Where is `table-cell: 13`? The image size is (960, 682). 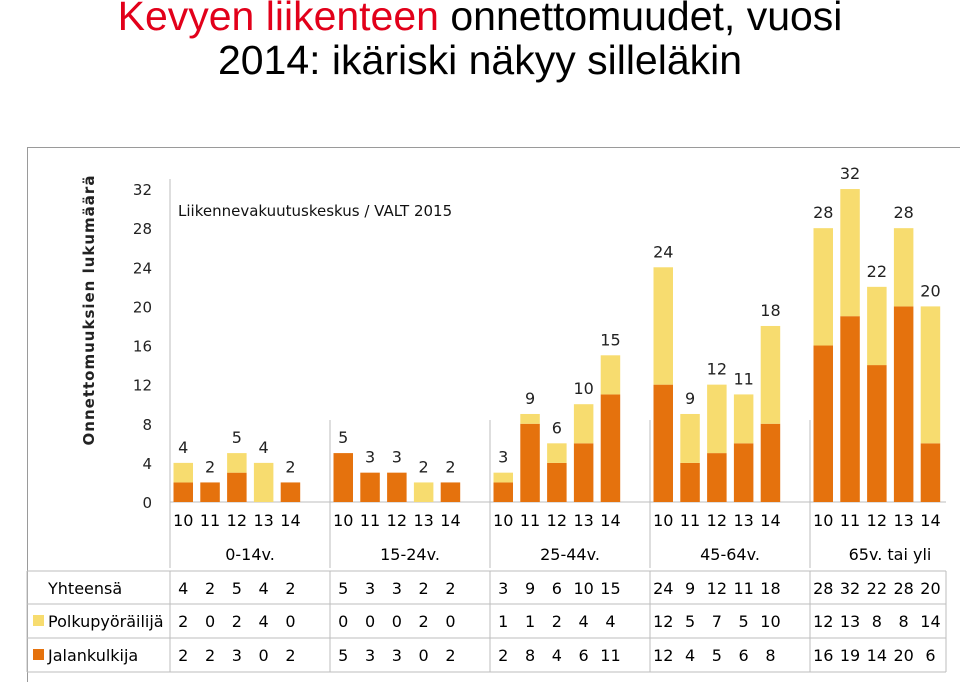 table-cell: 13 is located at coordinates (850, 621).